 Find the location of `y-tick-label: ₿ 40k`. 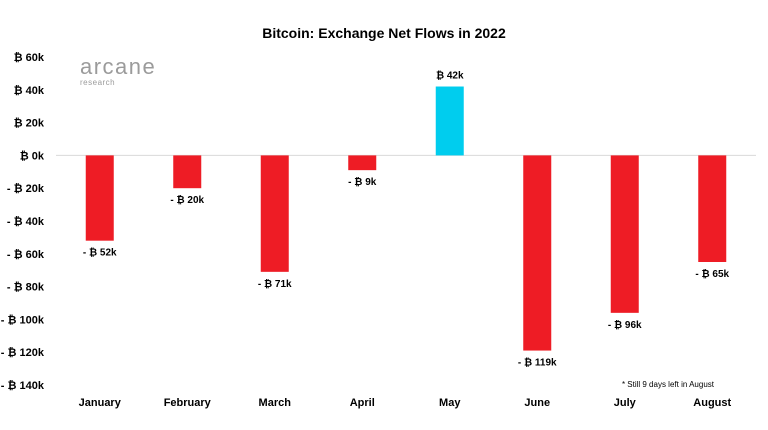

y-tick-label: ₿ 40k is located at coordinates (29, 91).